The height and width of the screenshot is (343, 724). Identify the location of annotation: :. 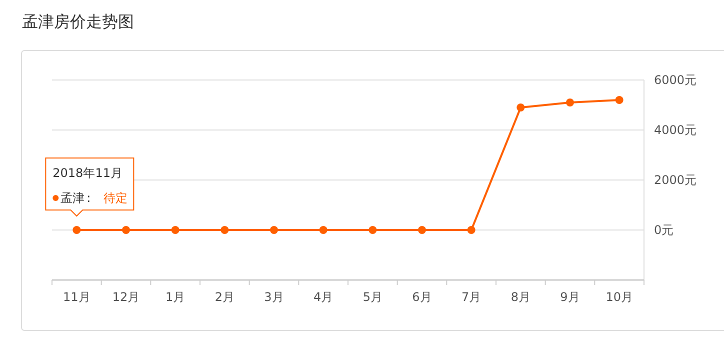
(88, 198).